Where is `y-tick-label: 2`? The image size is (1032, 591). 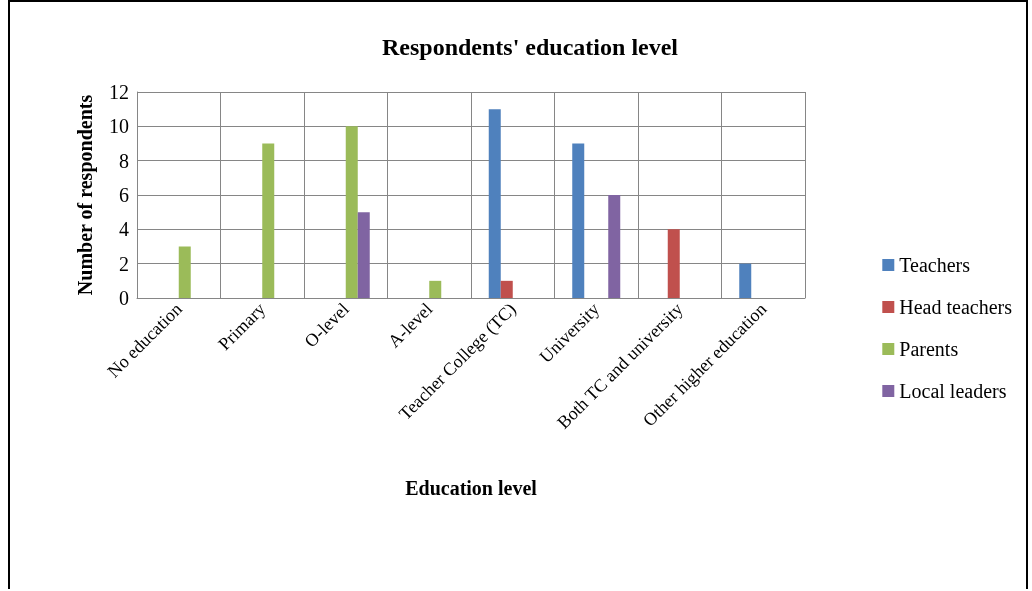 y-tick-label: 2 is located at coordinates (124, 263).